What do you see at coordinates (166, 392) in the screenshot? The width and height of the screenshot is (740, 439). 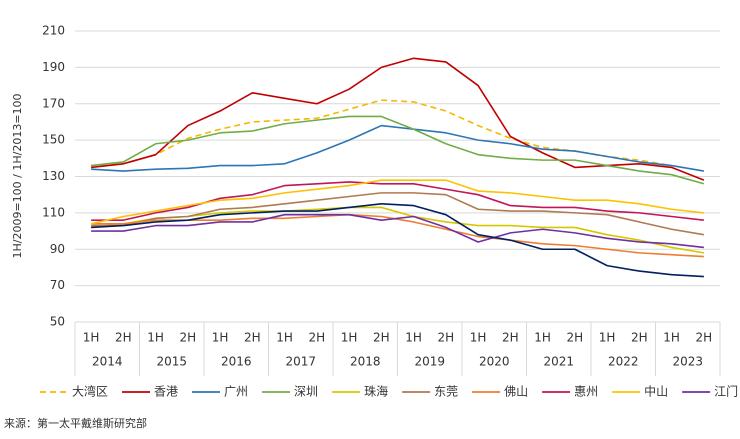 I see `legend-label: 香港` at bounding box center [166, 392].